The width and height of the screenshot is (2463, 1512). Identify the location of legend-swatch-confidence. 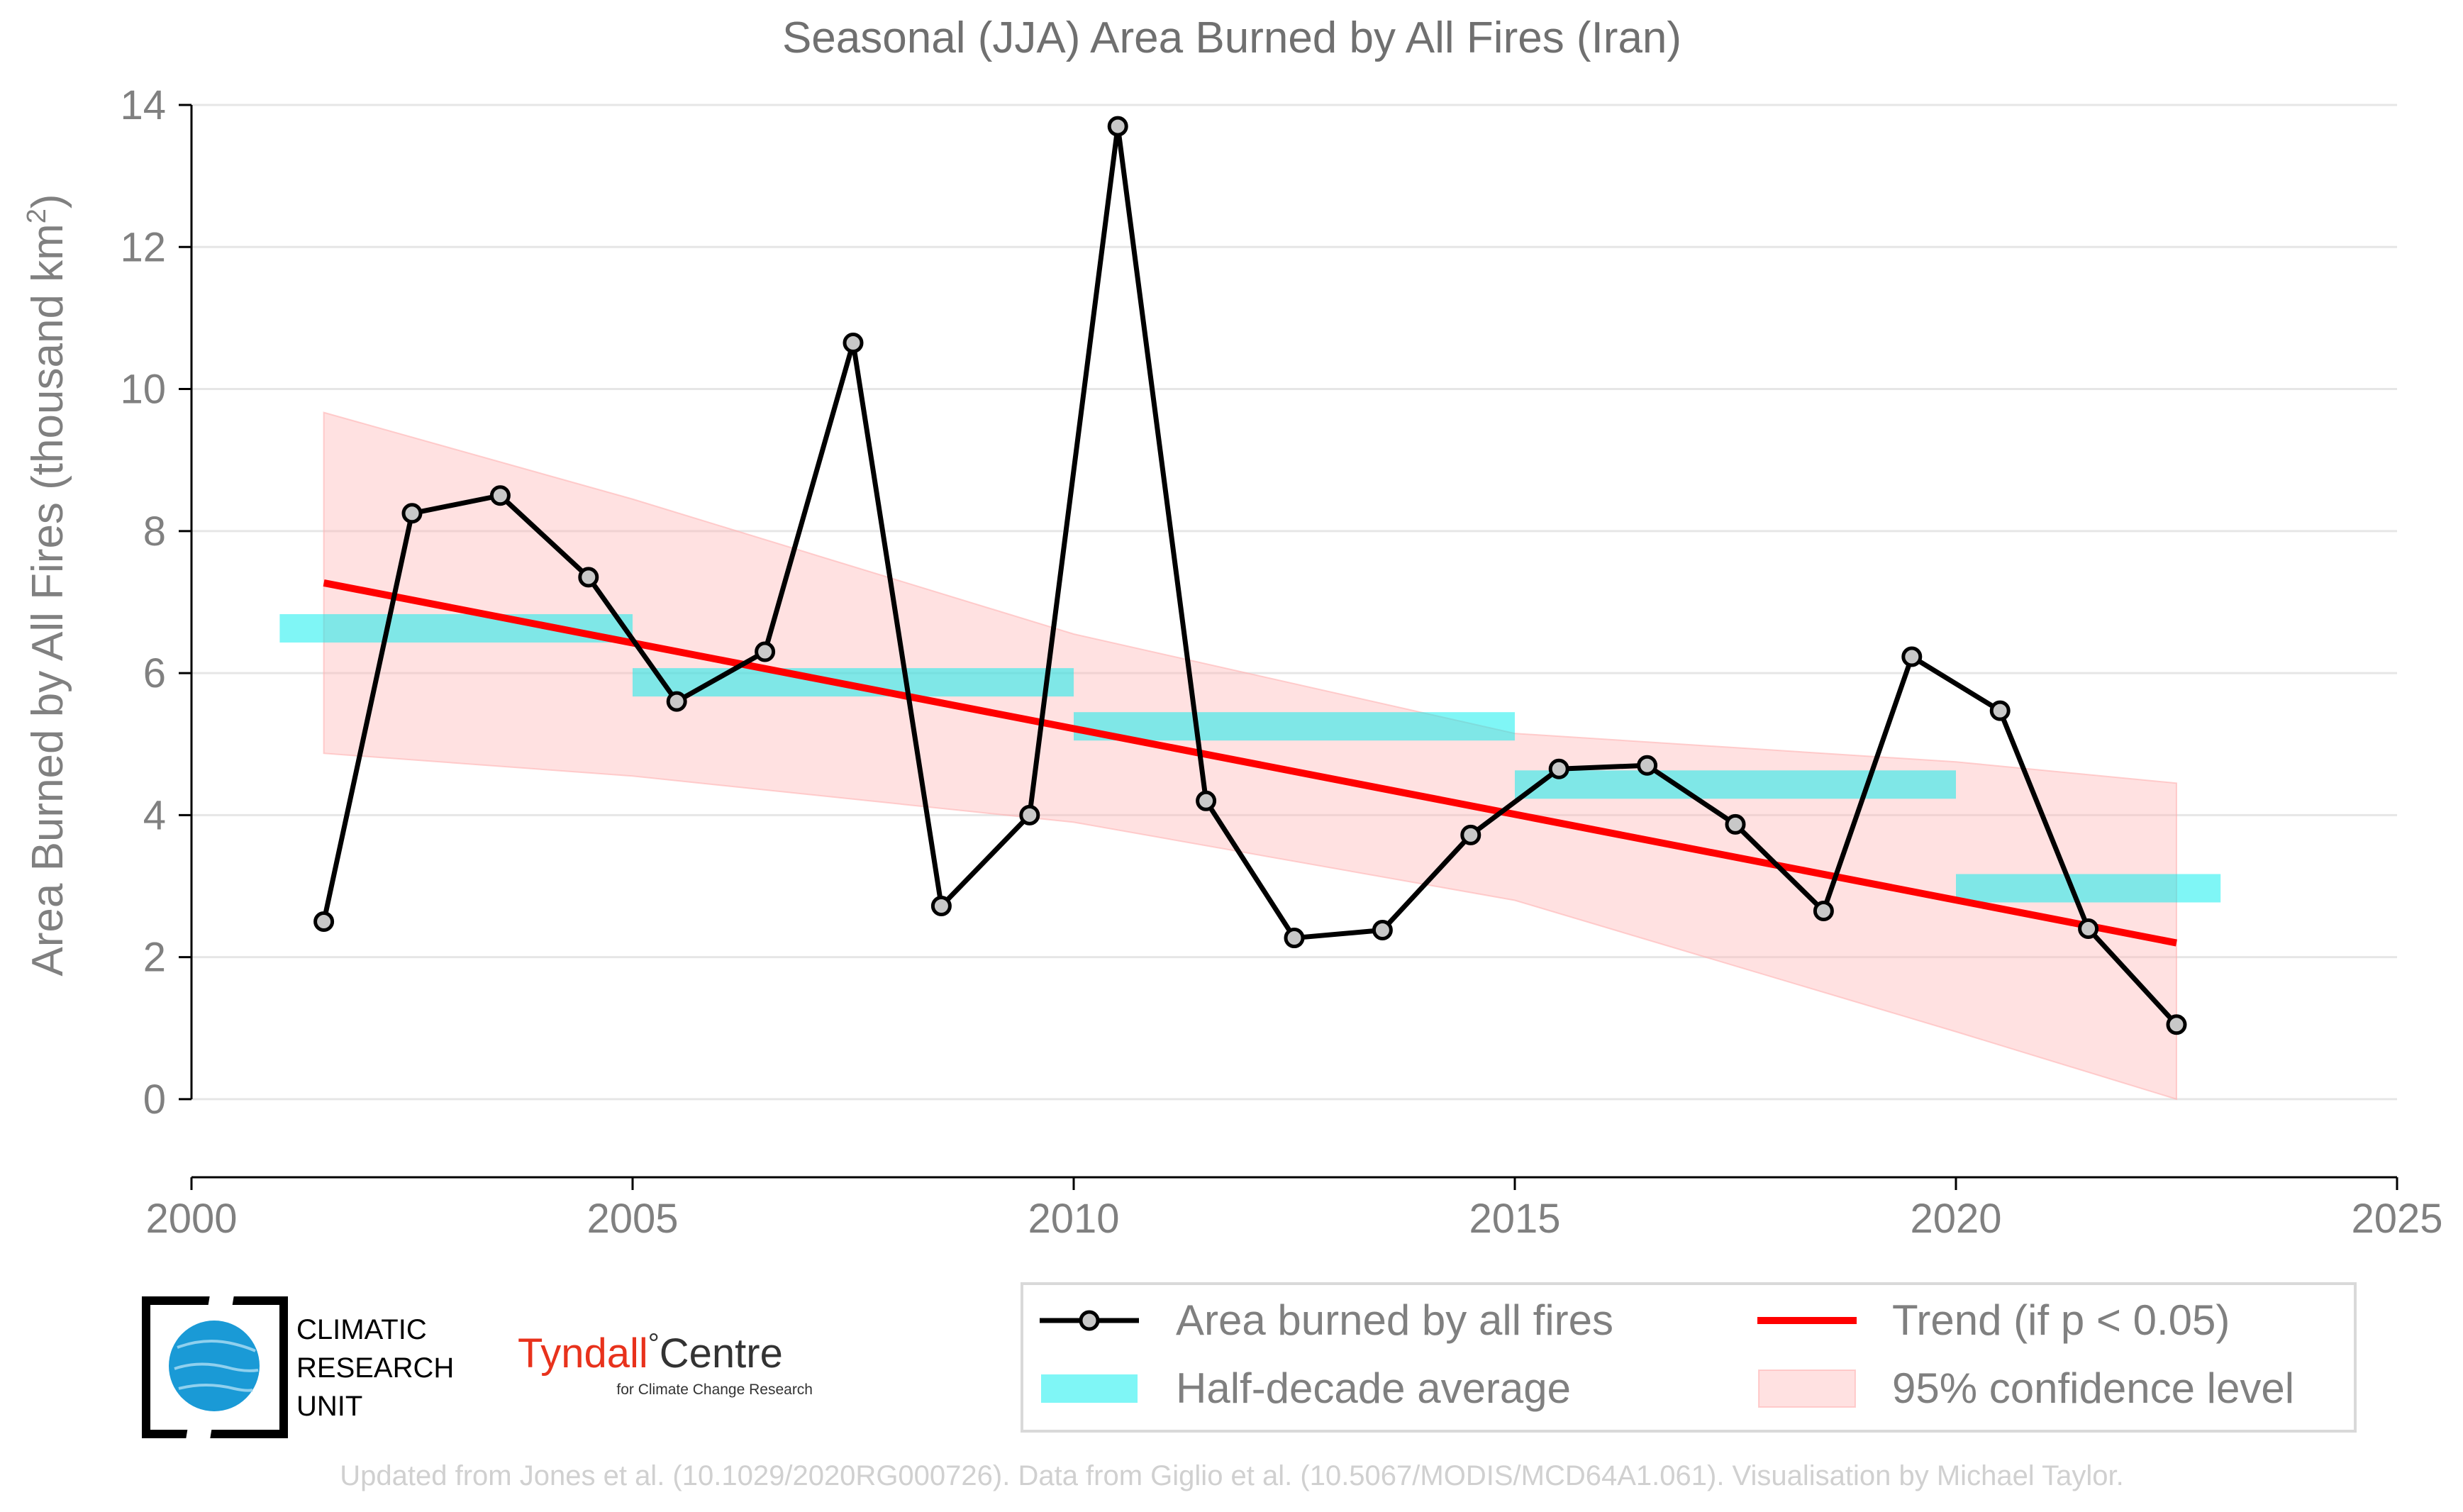
(1807, 1388).